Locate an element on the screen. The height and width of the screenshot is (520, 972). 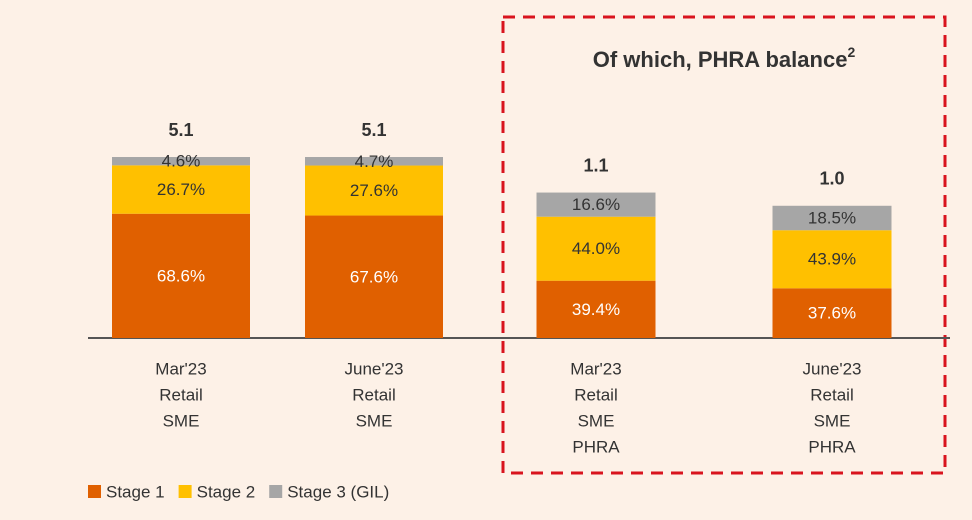
value-label: 27.6% is located at coordinates (374, 190).